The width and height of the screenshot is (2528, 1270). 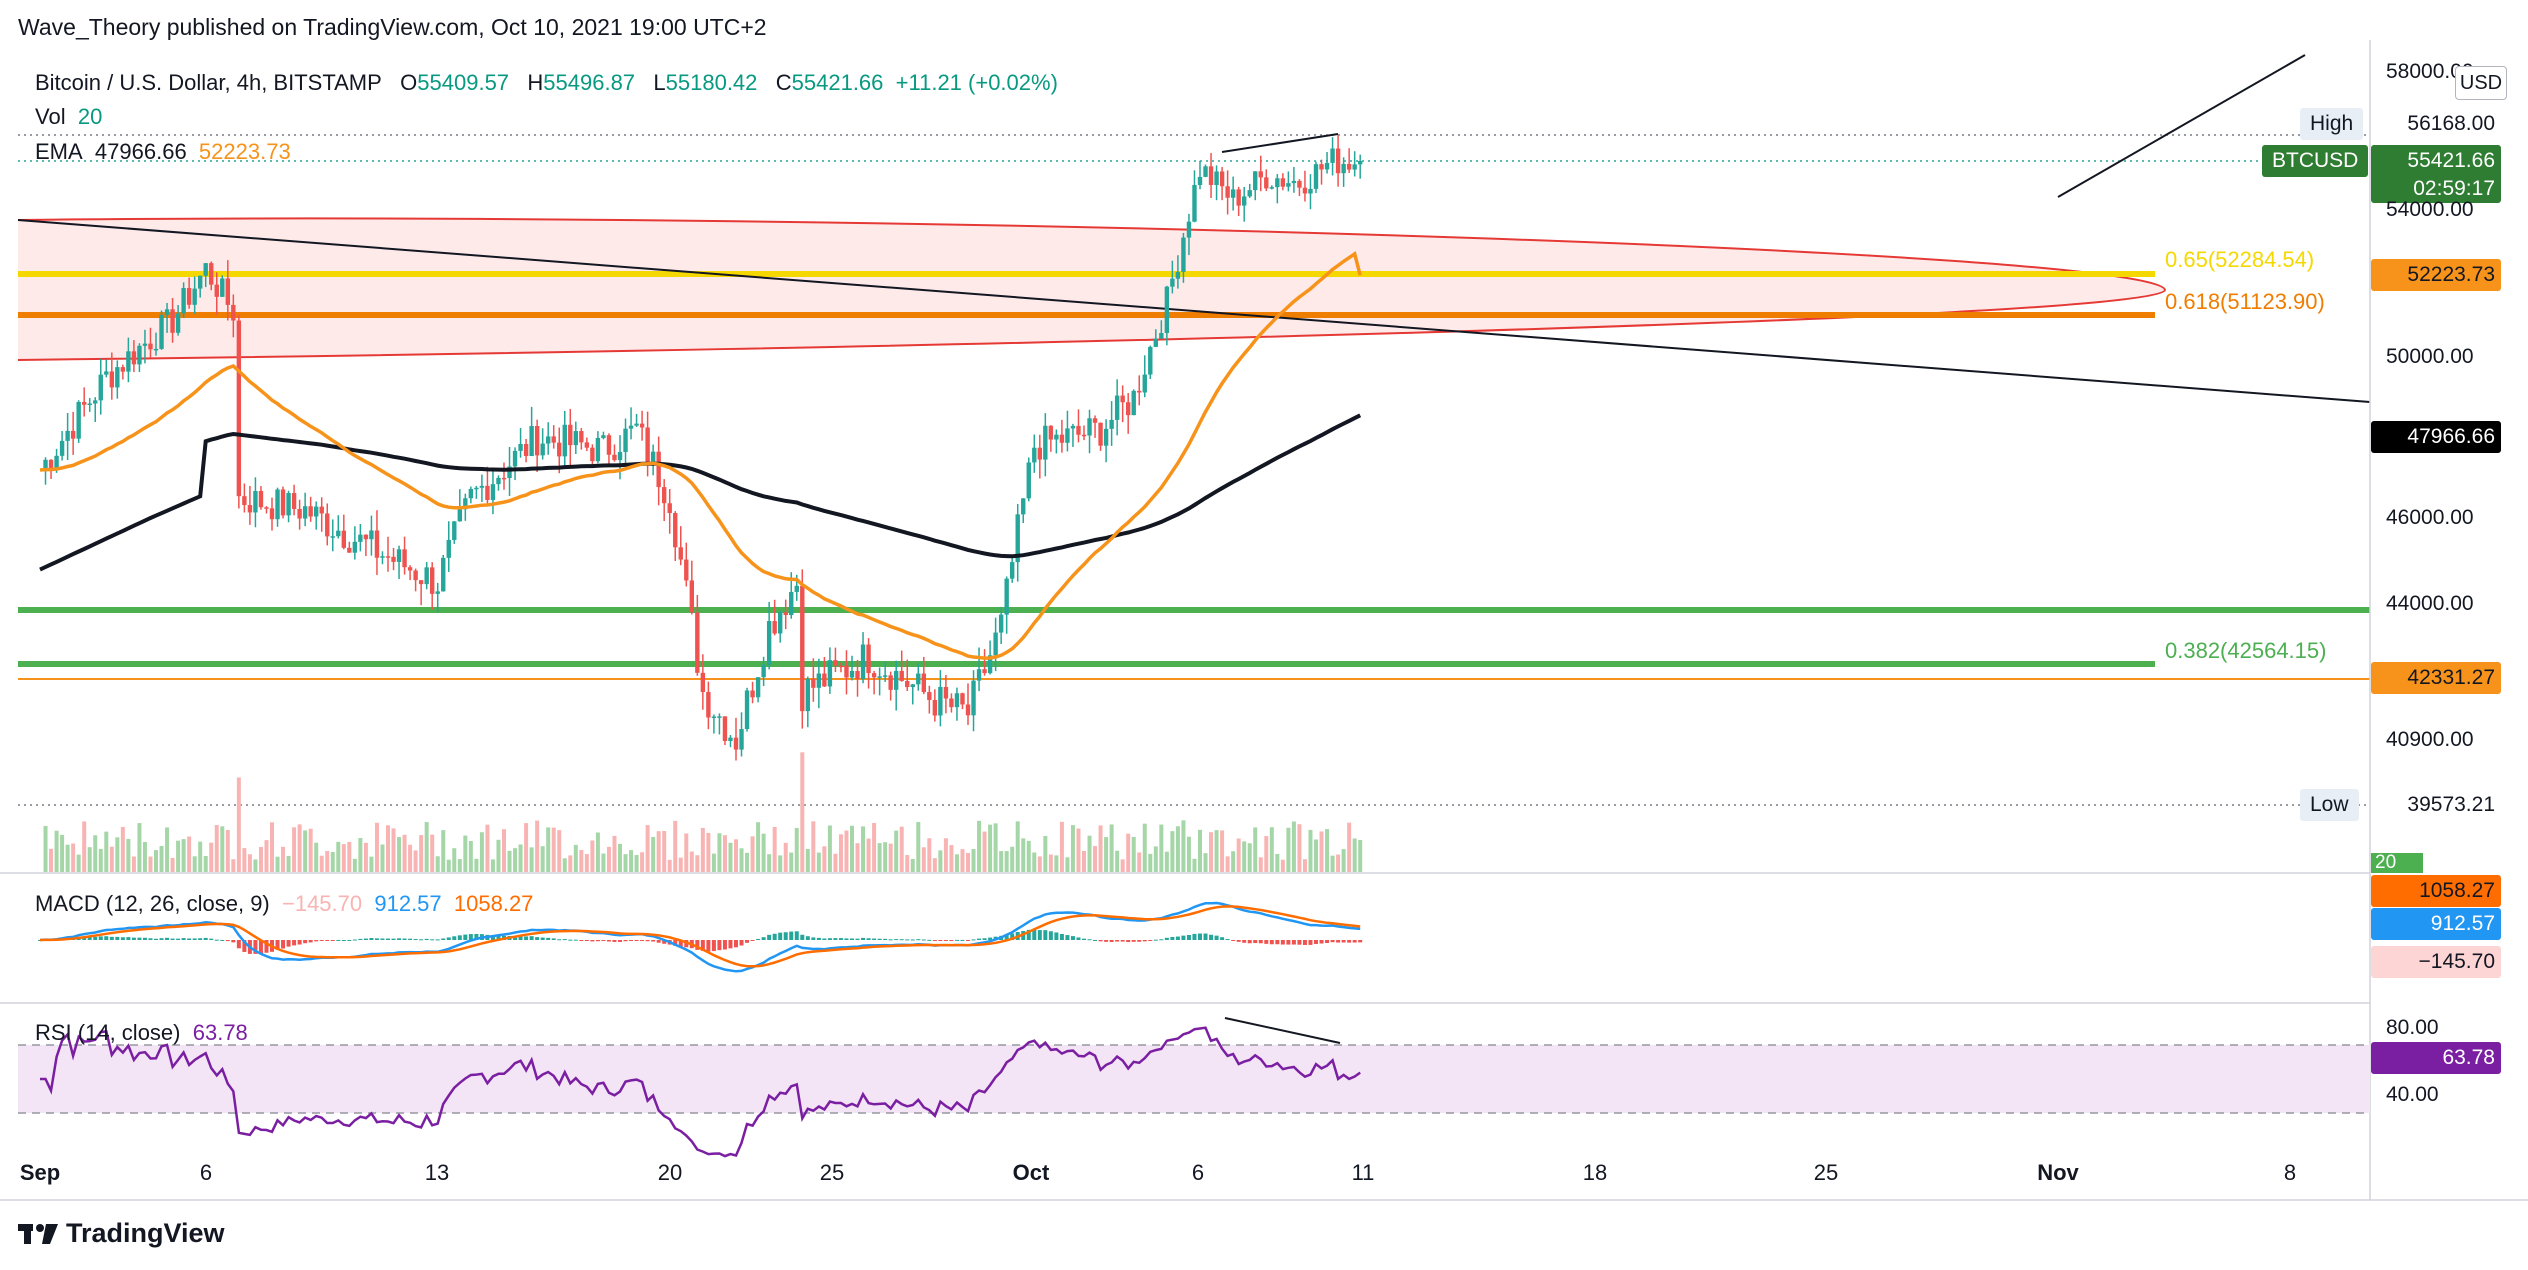 I want to click on vol-value: 20, so click(x=90, y=116).